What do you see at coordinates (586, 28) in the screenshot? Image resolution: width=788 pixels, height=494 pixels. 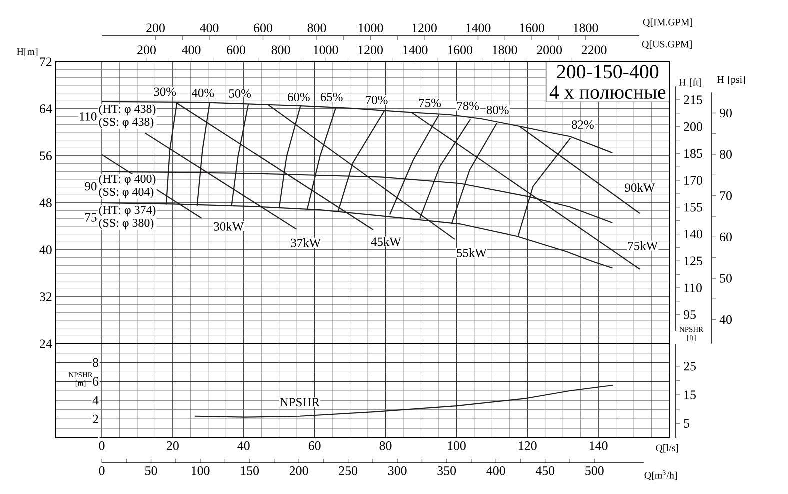 I see `x2-tick-label: 1800` at bounding box center [586, 28].